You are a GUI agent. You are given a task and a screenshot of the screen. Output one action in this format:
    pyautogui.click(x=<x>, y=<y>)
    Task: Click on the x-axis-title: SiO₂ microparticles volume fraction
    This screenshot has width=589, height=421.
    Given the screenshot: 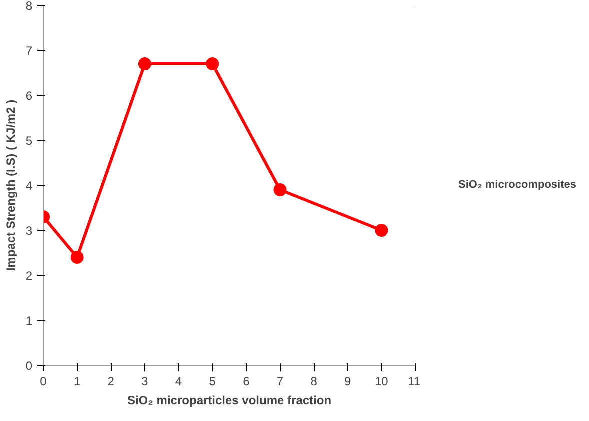 What is the action you would take?
    pyautogui.click(x=229, y=401)
    